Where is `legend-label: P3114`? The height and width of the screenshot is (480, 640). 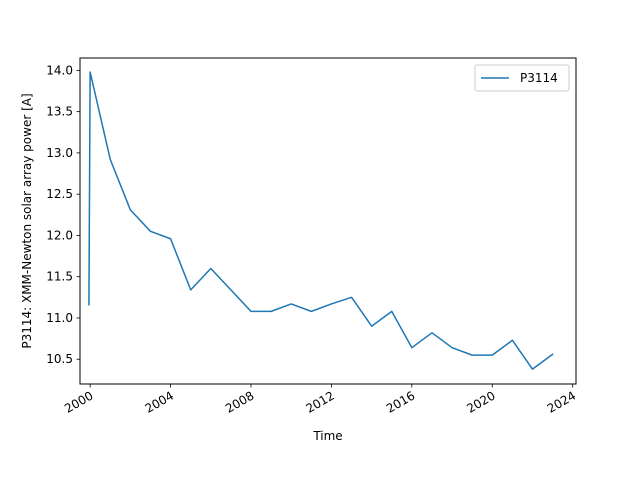 legend-label: P3114 is located at coordinates (539, 78).